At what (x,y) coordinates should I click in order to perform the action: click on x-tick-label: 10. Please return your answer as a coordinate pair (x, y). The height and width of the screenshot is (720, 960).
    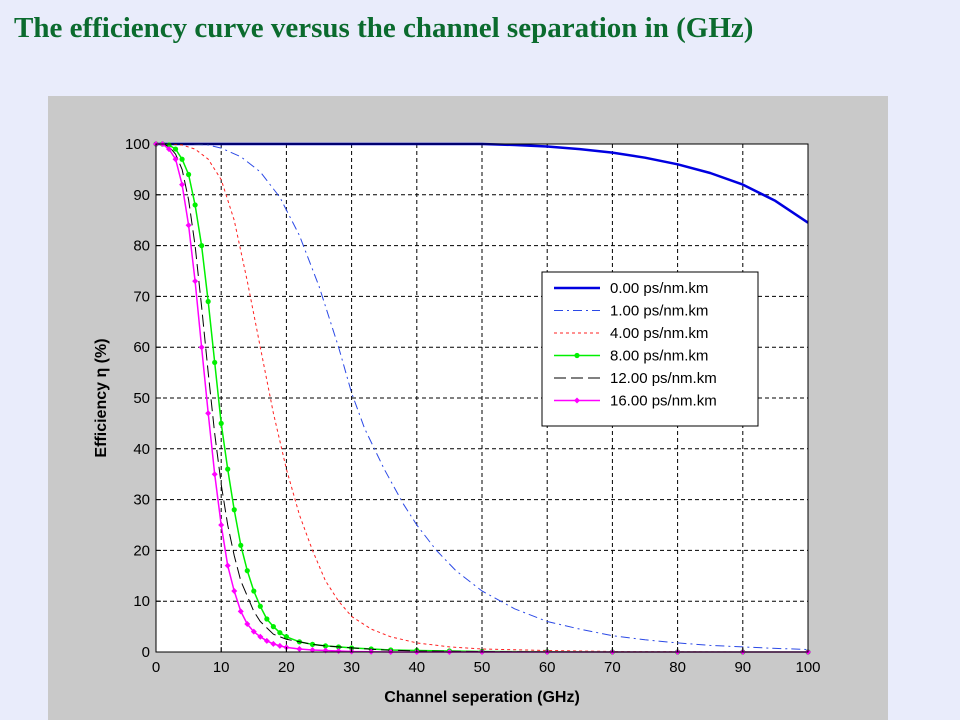
    Looking at the image, I should click on (221, 667).